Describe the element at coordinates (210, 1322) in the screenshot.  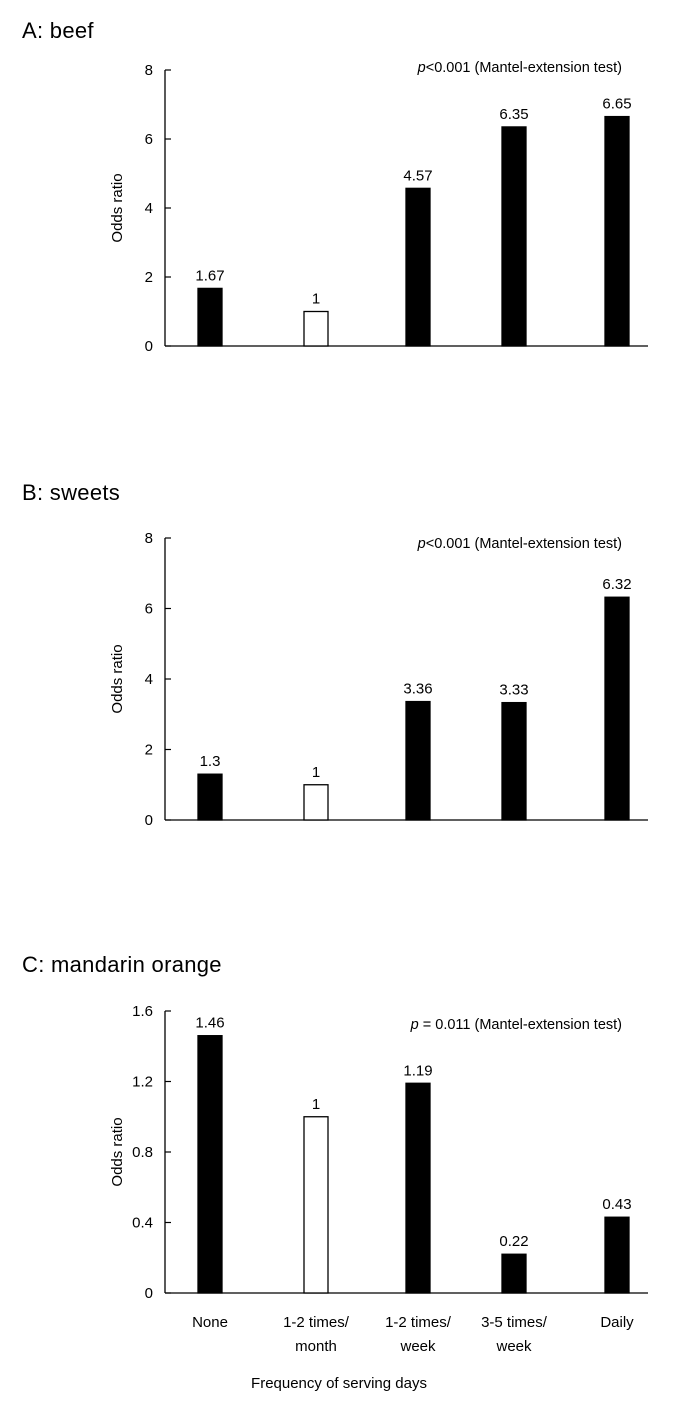
I see `x-tick-label: None` at that location.